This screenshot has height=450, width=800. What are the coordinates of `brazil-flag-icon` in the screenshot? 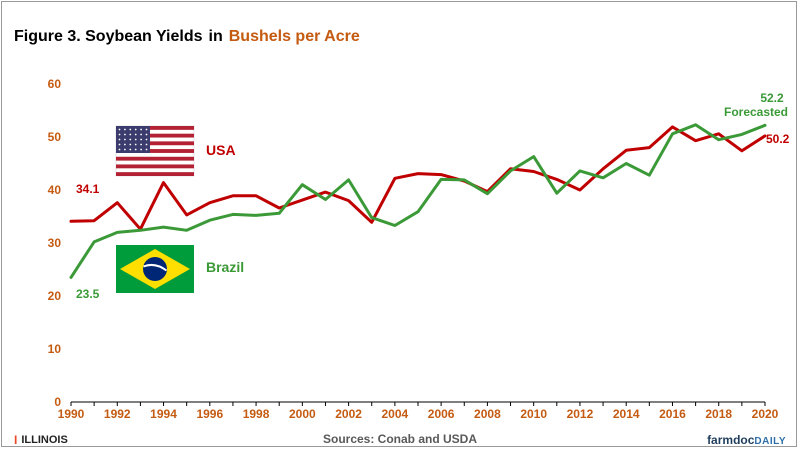 It's located at (155, 269).